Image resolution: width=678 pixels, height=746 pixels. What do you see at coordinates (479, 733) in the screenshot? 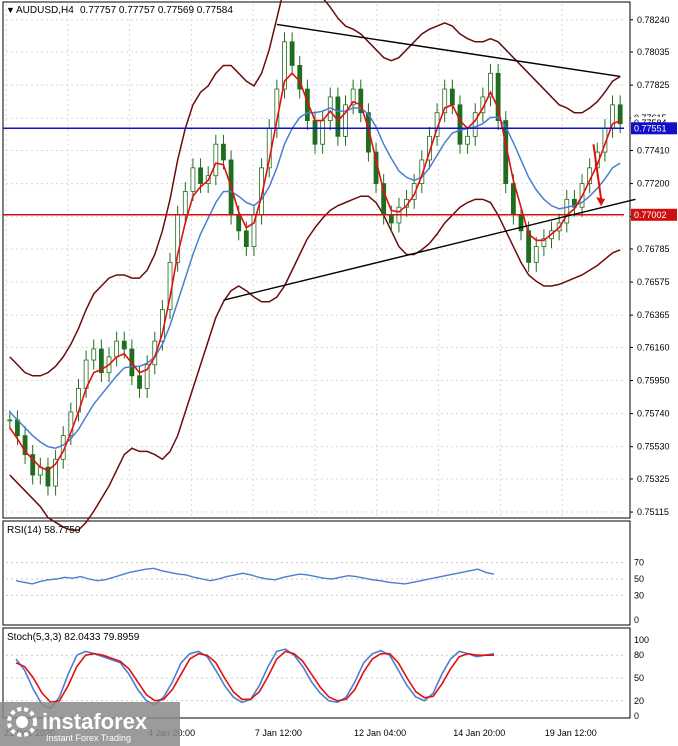
I see `time-tick-label: 14 Jan 20:00` at bounding box center [479, 733].